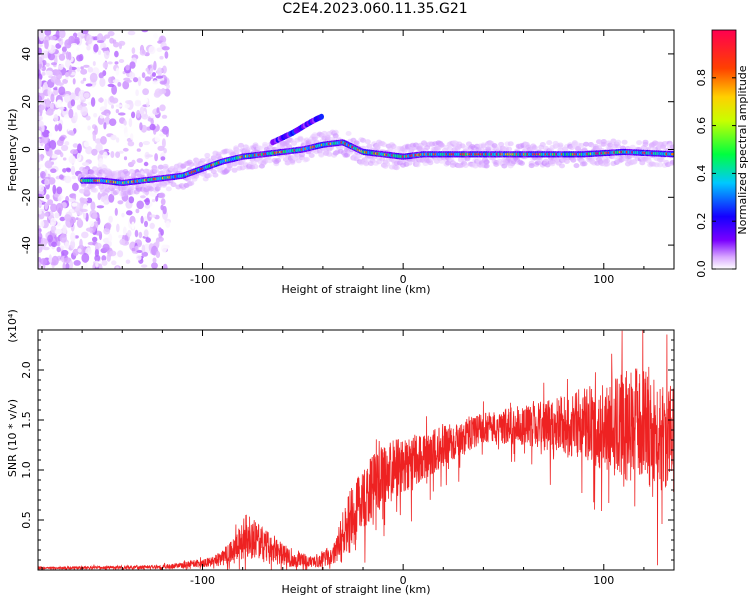 Image resolution: width=750 pixels, height=600 pixels. I want to click on spectrogram-y-axis-label: Frequency (Hz), so click(12, 150).